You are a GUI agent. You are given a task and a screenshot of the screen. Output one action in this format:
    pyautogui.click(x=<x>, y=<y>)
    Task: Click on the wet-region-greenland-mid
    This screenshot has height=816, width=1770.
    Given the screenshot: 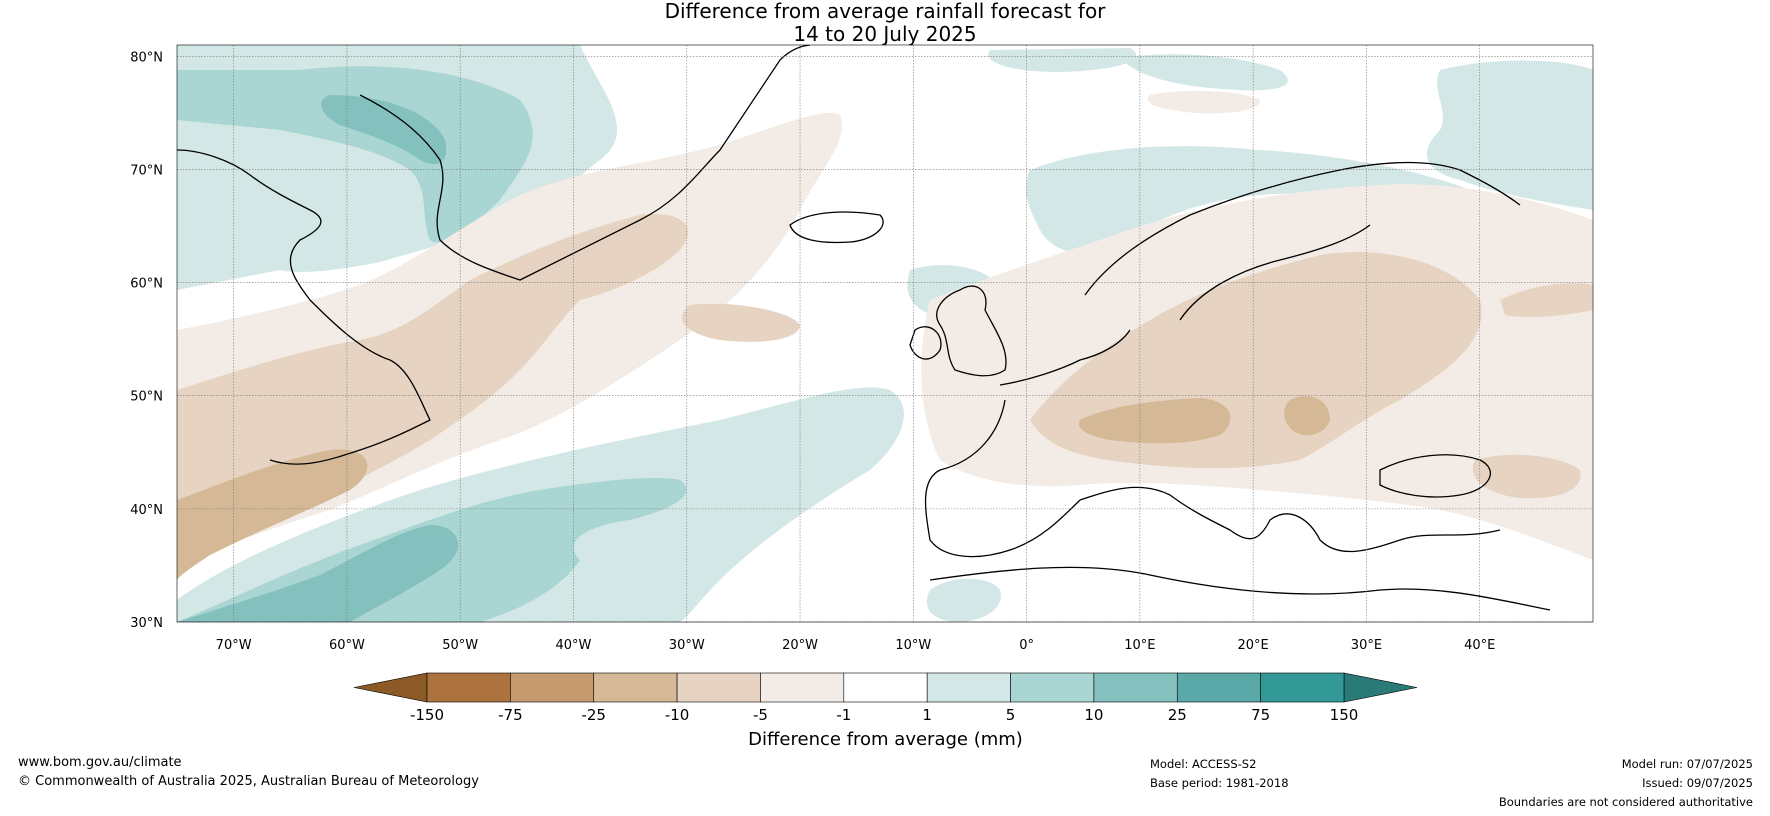 What is the action you would take?
    pyautogui.click(x=355, y=154)
    